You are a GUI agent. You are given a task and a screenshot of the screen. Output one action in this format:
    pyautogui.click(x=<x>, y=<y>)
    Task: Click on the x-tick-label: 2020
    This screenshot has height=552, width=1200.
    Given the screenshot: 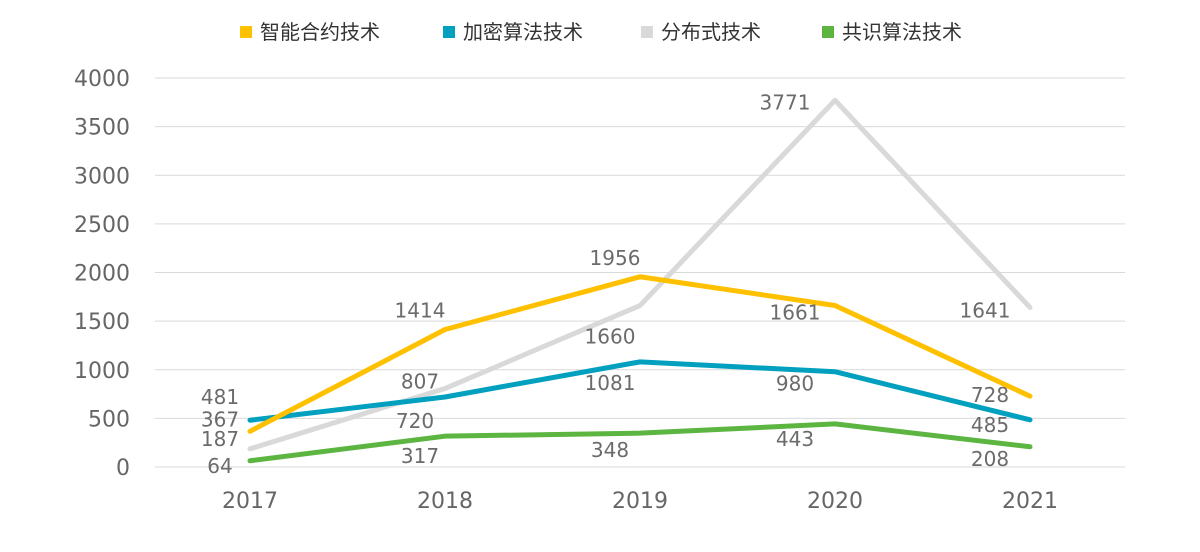 What is the action you would take?
    pyautogui.click(x=835, y=501)
    